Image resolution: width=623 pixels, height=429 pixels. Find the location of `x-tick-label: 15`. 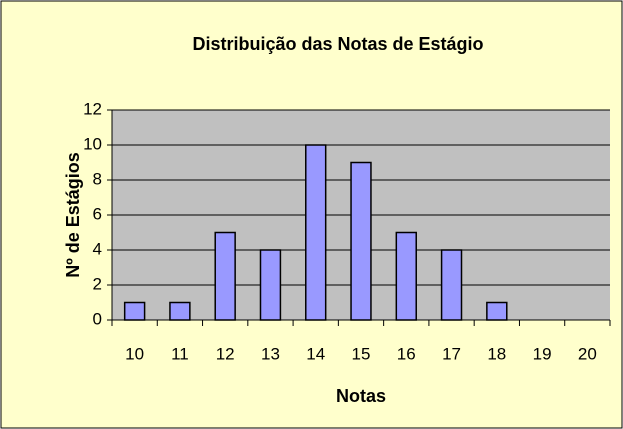

x-tick-label: 15 is located at coordinates (361, 353).